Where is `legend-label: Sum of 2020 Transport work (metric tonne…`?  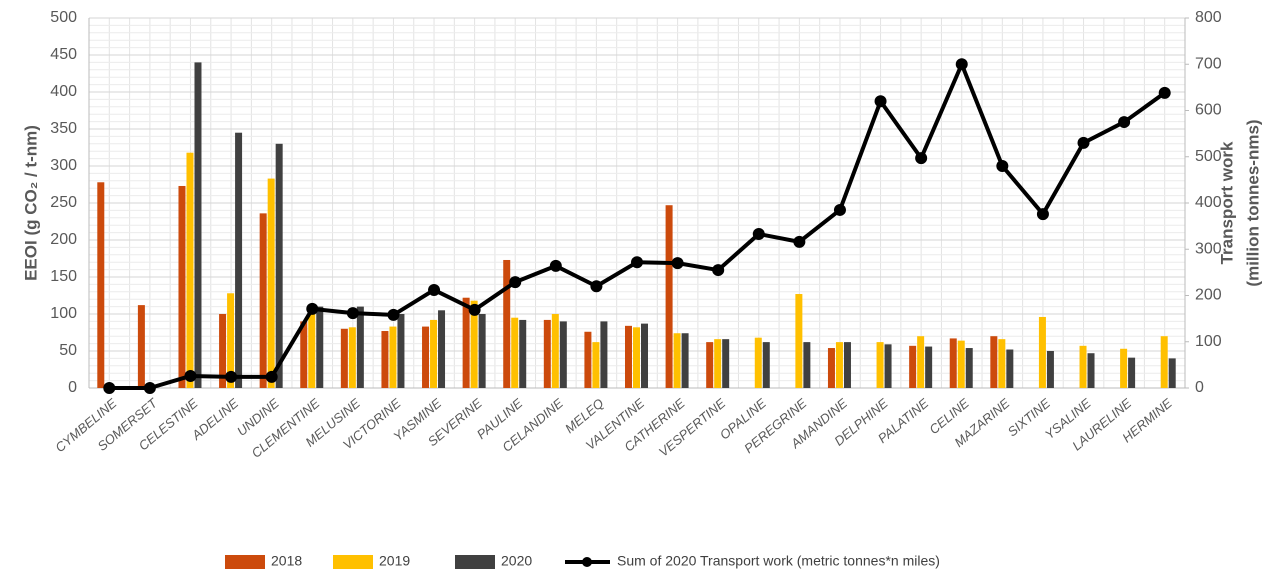 legend-label: Sum of 2020 Transport work (metric tonne… is located at coordinates (778, 561).